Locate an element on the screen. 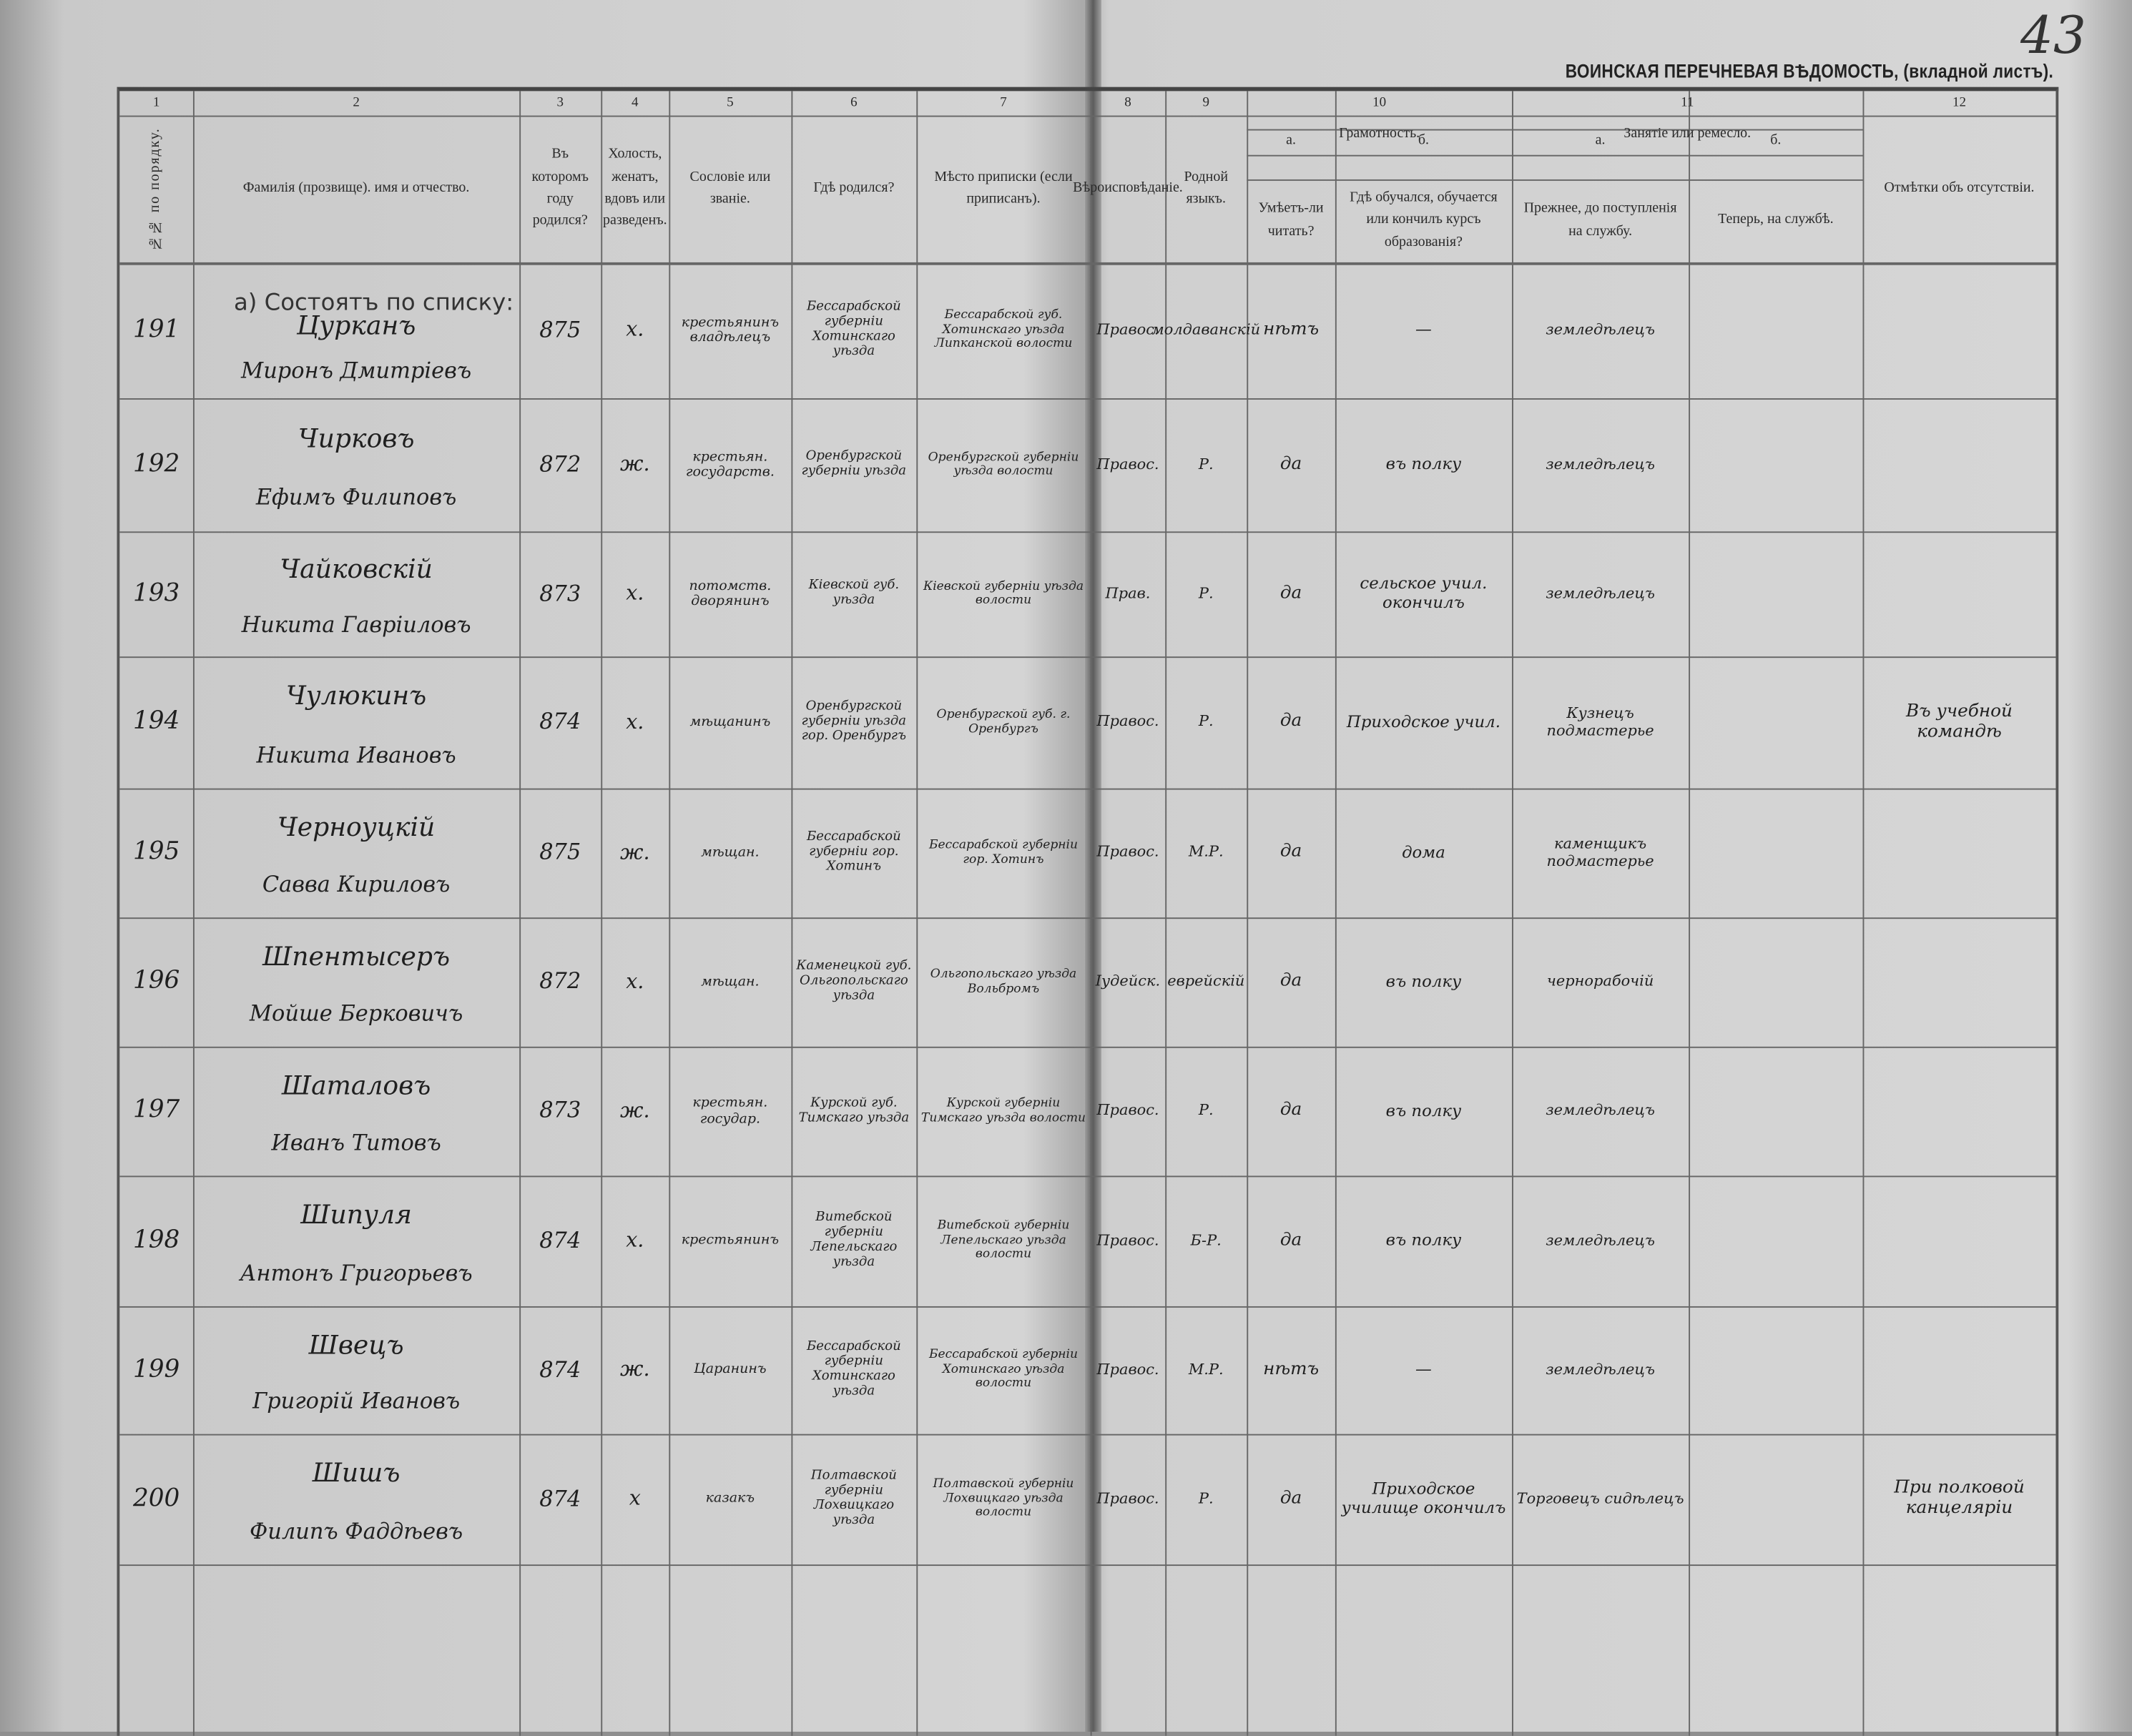 Image resolution: width=2132 pixels, height=1736 pixels. cell-schooling: Приходское училище окончилъ is located at coordinates (1423, 1498).